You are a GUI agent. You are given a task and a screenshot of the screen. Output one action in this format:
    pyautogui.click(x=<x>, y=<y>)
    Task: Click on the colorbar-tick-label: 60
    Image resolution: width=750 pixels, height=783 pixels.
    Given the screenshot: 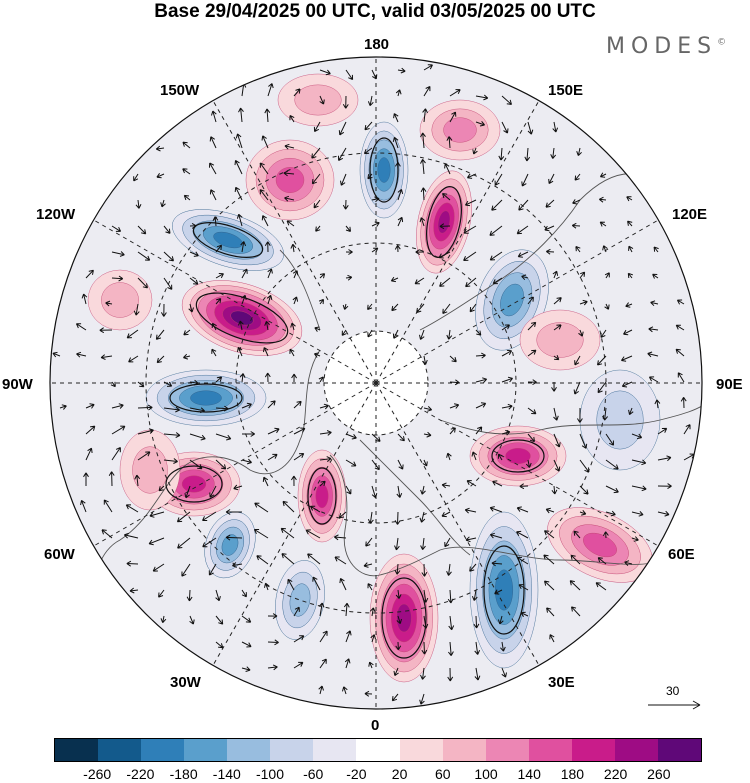 What is the action you would take?
    pyautogui.click(x=443, y=774)
    